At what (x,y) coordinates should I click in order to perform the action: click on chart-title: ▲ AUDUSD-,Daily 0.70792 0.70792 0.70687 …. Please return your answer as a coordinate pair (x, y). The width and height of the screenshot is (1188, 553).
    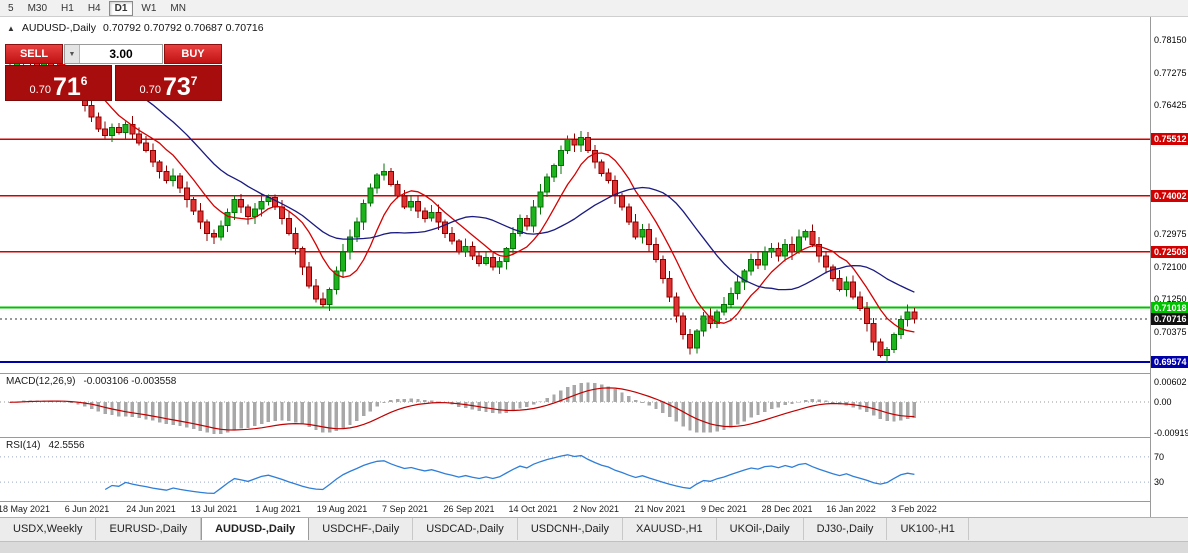
    Looking at the image, I should click on (135, 28).